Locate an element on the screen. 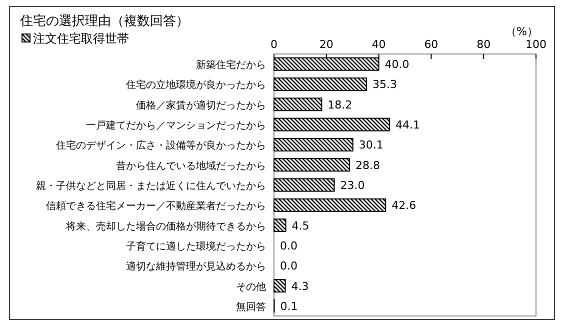  y-tick-label: 将来、売却した場合の価格が期待できるから is located at coordinates (165, 226).